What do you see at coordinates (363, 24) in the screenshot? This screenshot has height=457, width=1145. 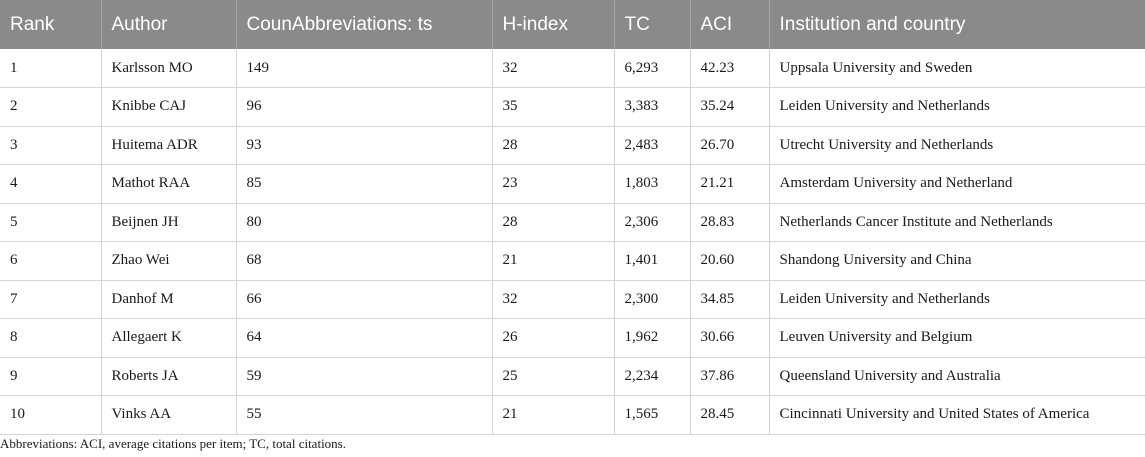 I see `column-header-counts: CounAbbreviations: ts` at bounding box center [363, 24].